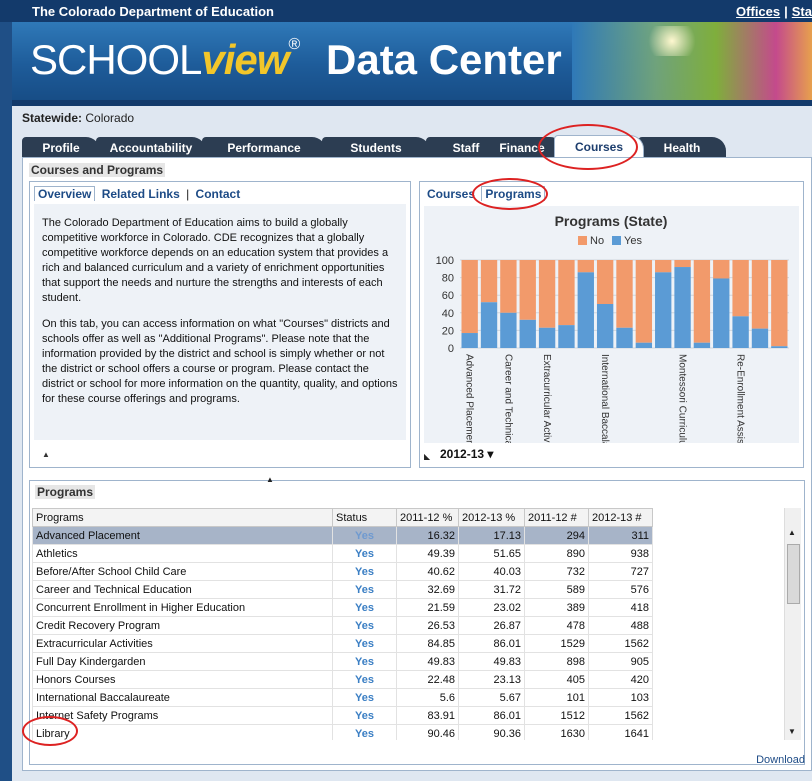 Image resolution: width=812 pixels, height=781 pixels. What do you see at coordinates (182, 571) in the screenshot?
I see `program-name: Before/After School Child Care` at bounding box center [182, 571].